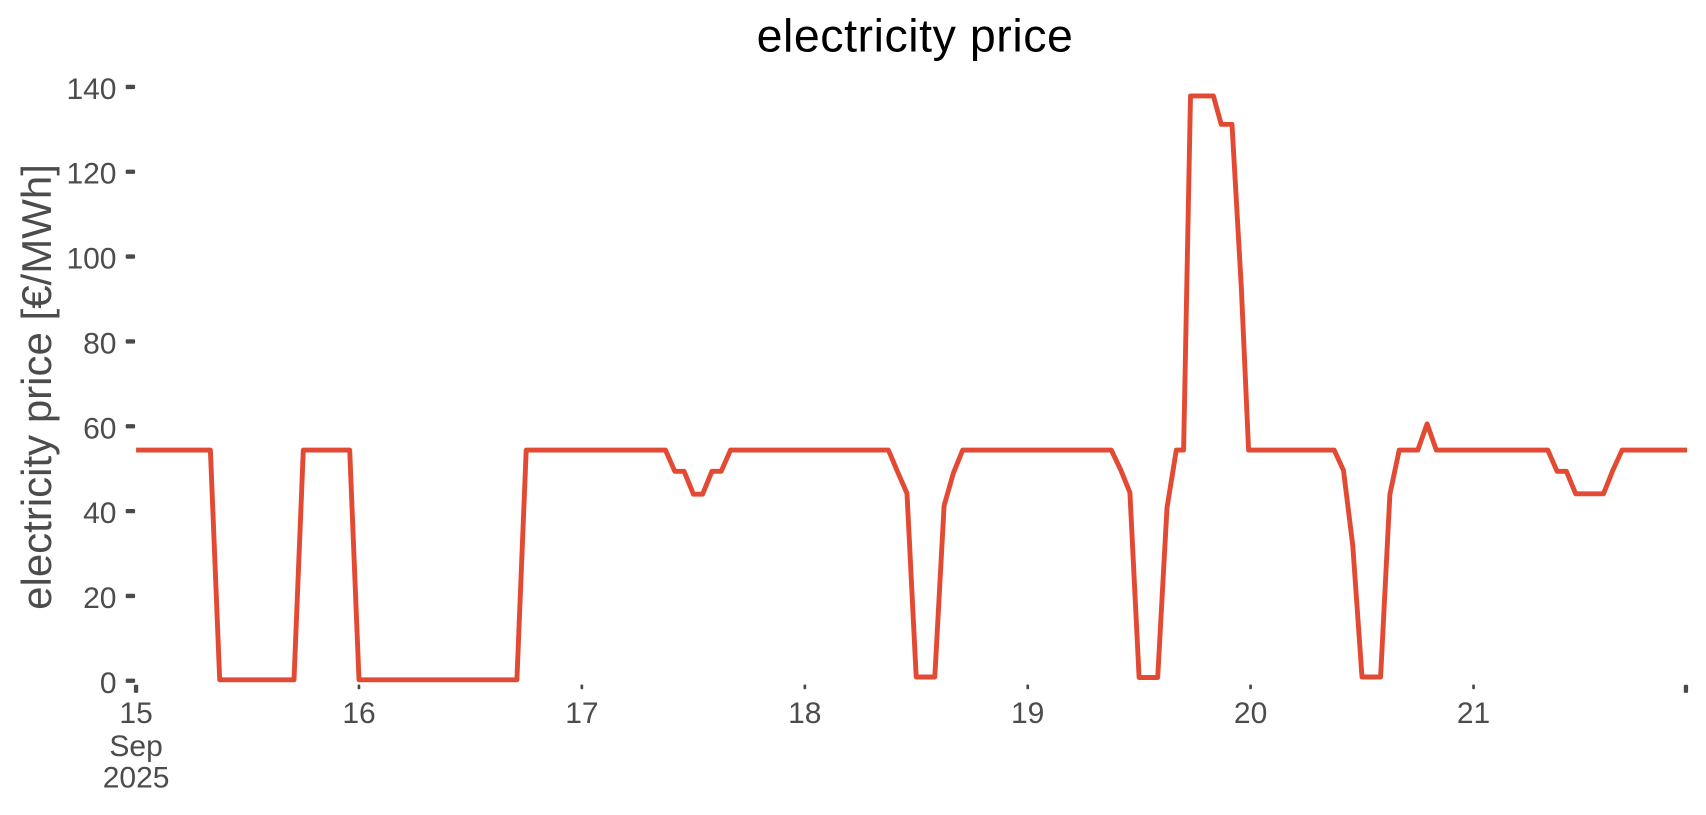  I want to click on svg-text: 0, so click(108, 683).